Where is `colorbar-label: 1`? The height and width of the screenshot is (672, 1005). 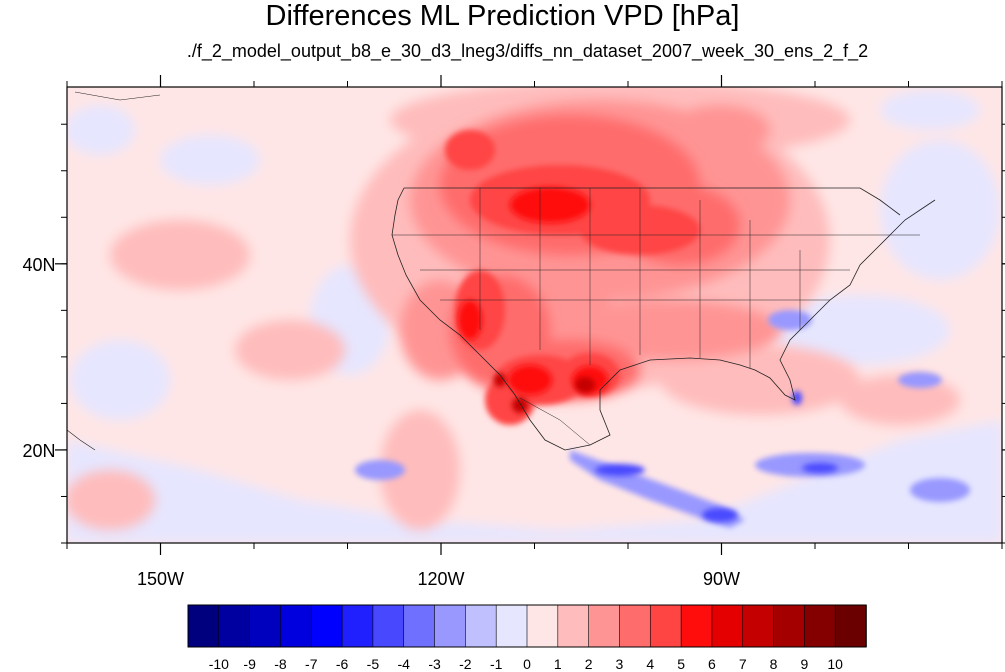
colorbar-label: 1 is located at coordinates (558, 664).